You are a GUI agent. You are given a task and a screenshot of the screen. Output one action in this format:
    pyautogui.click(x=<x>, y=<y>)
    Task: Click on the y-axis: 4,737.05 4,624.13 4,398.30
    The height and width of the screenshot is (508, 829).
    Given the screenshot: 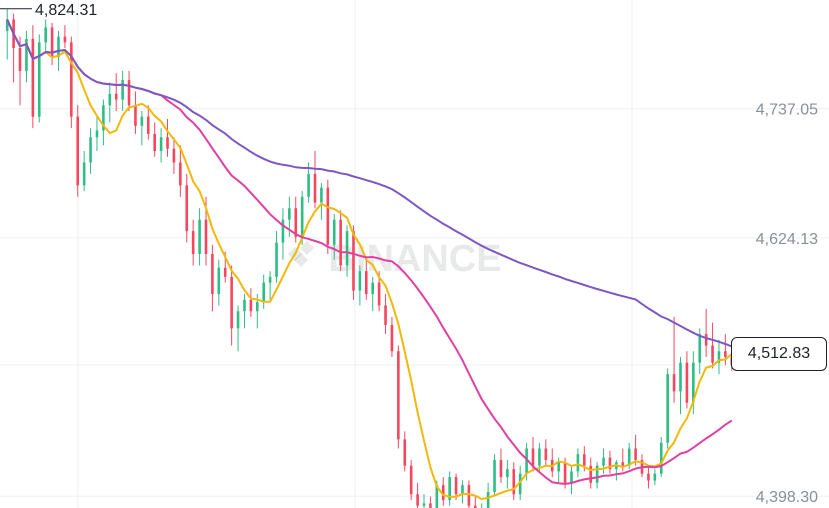 What is the action you would take?
    pyautogui.click(x=787, y=304)
    